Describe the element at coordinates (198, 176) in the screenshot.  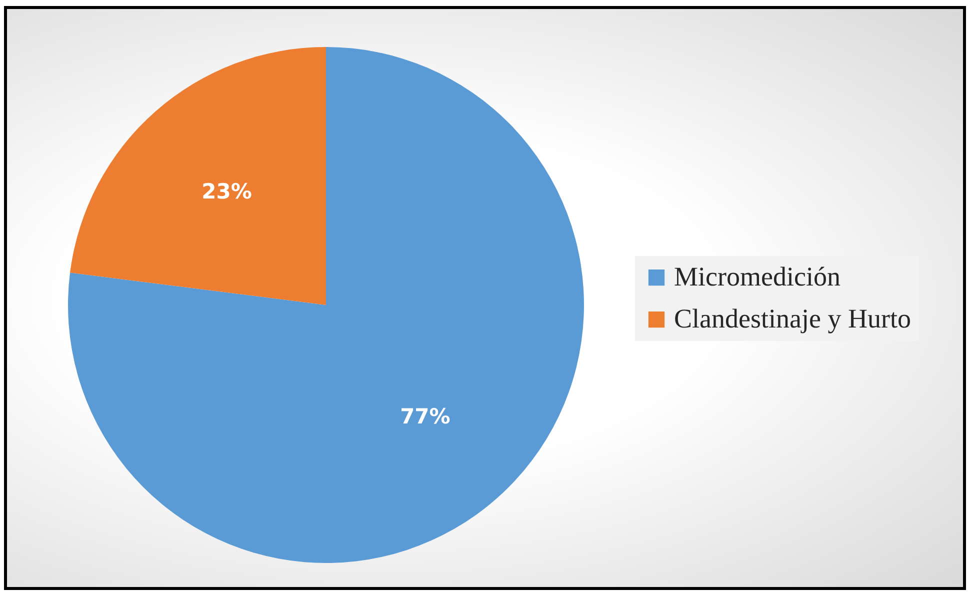
I see `pie-slice` at that location.